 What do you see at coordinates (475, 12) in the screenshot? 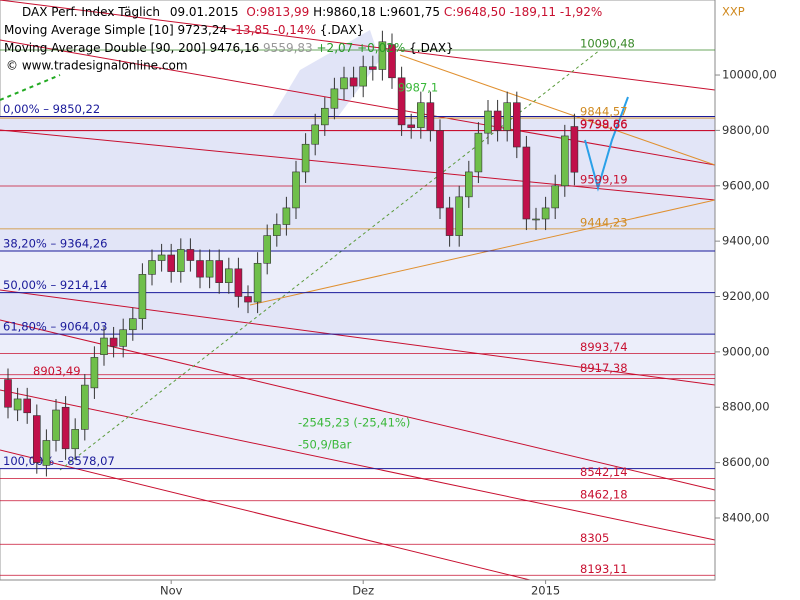
I see `close: C:9648,50` at bounding box center [475, 12].